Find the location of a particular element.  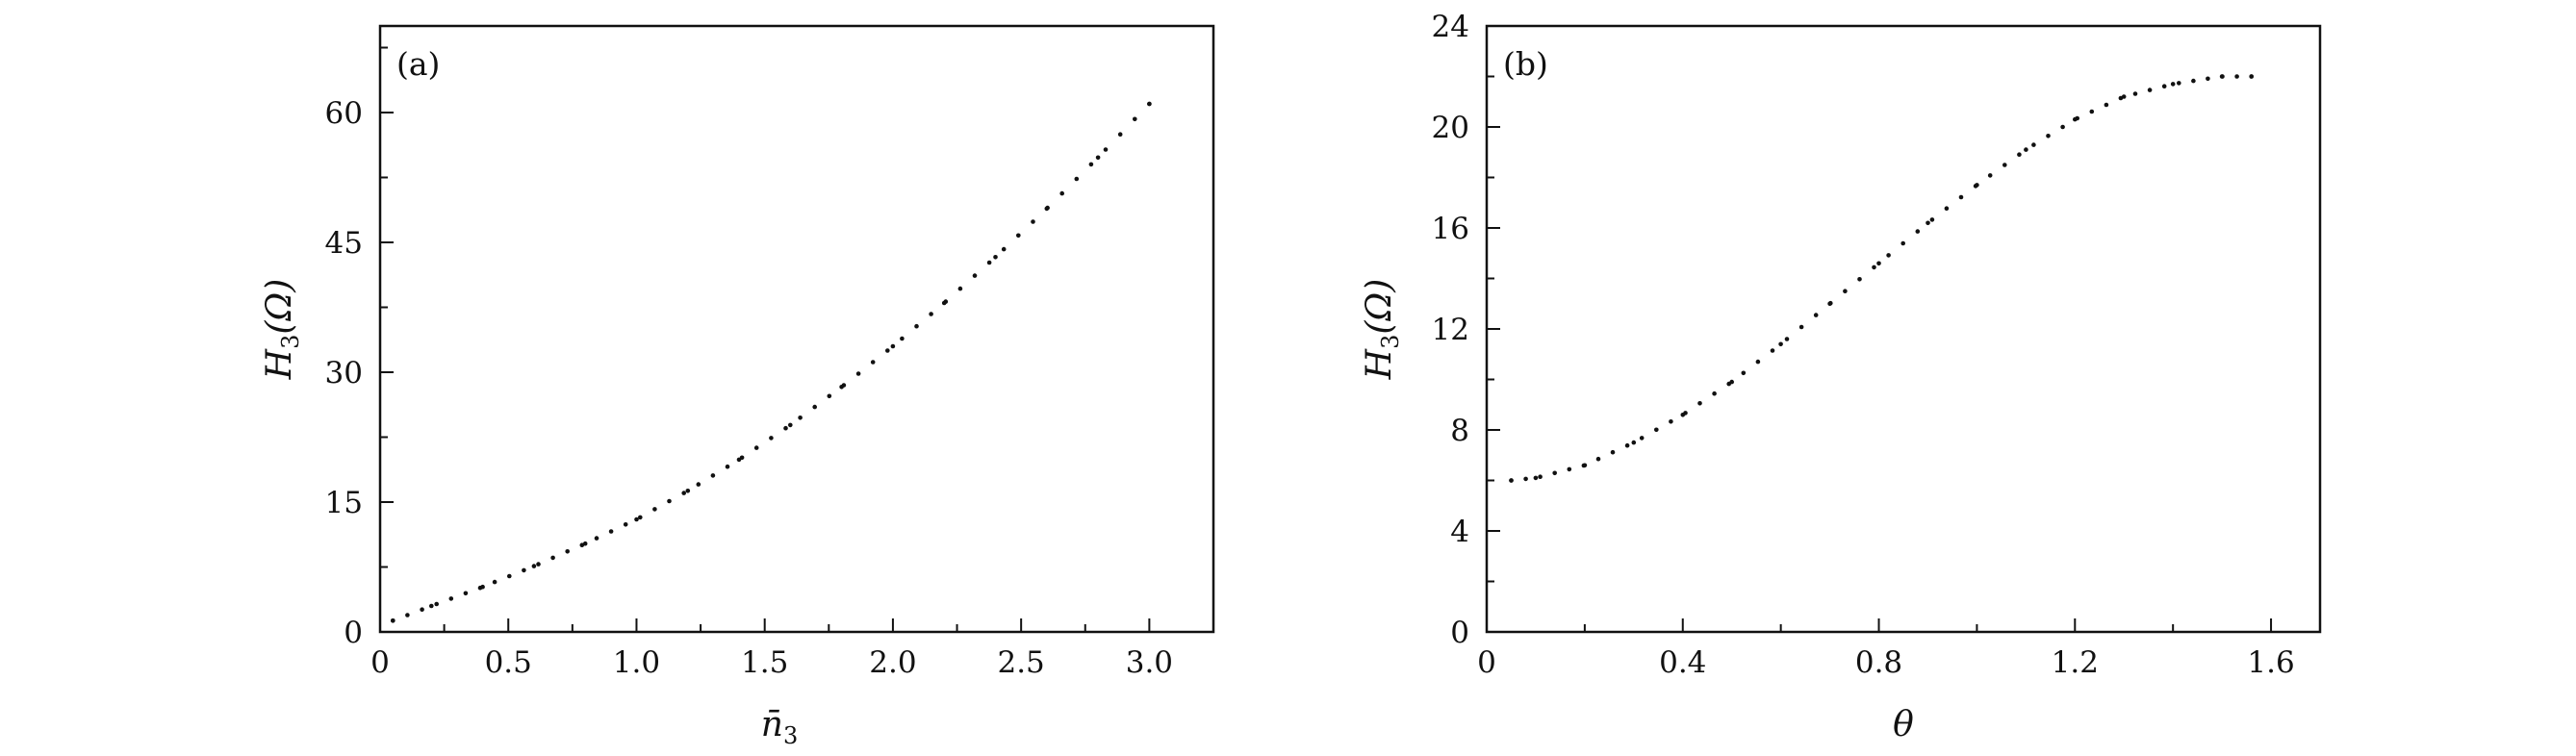

chart-a-y-axis-title-sub: 3 is located at coordinates (290, 342).